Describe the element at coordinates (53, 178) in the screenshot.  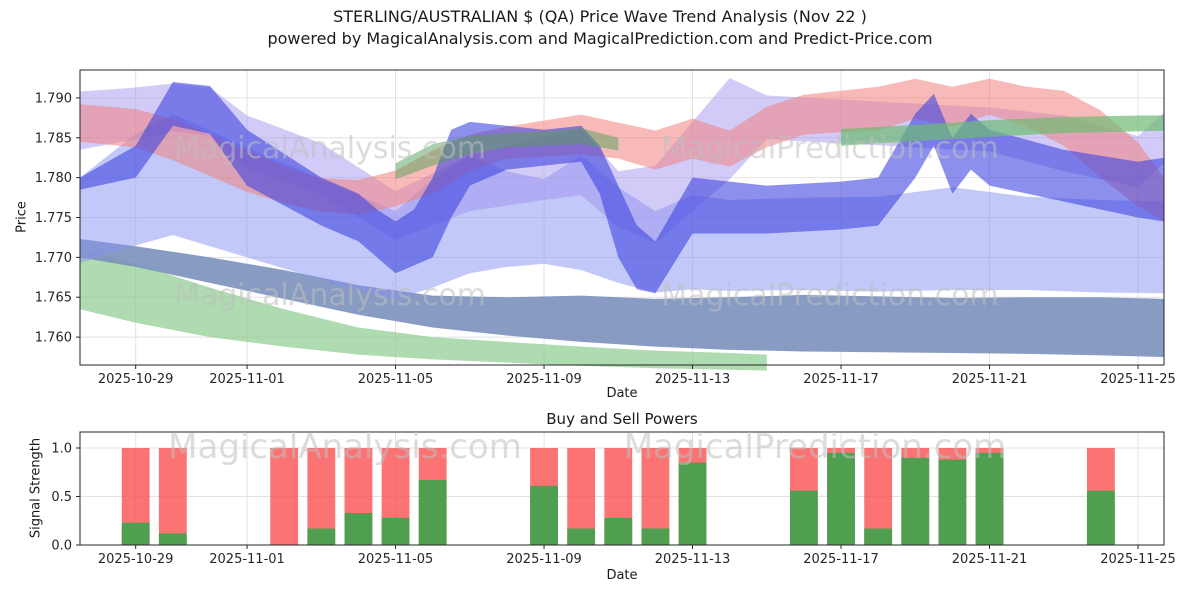
I see `y-tick-label: 1.780` at that location.